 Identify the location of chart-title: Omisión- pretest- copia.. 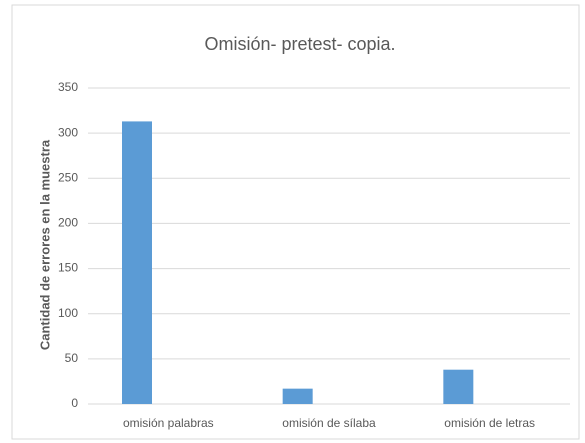
(299, 44).